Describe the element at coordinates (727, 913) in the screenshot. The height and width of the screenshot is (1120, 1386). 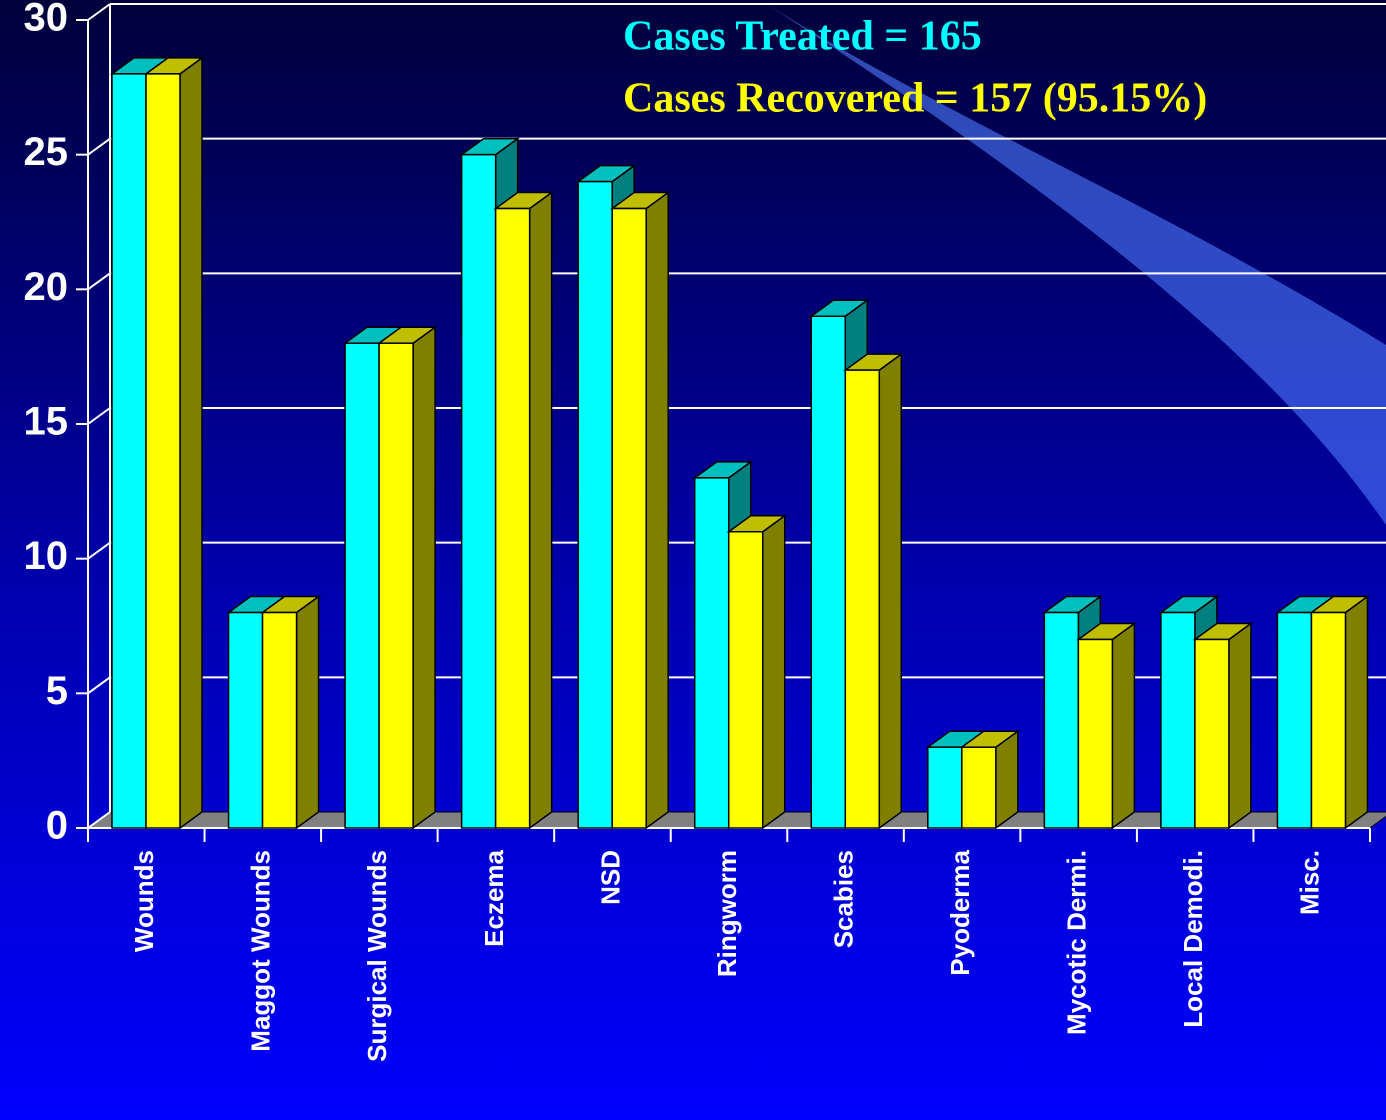
I see `x-tick-label: Ringworm` at that location.